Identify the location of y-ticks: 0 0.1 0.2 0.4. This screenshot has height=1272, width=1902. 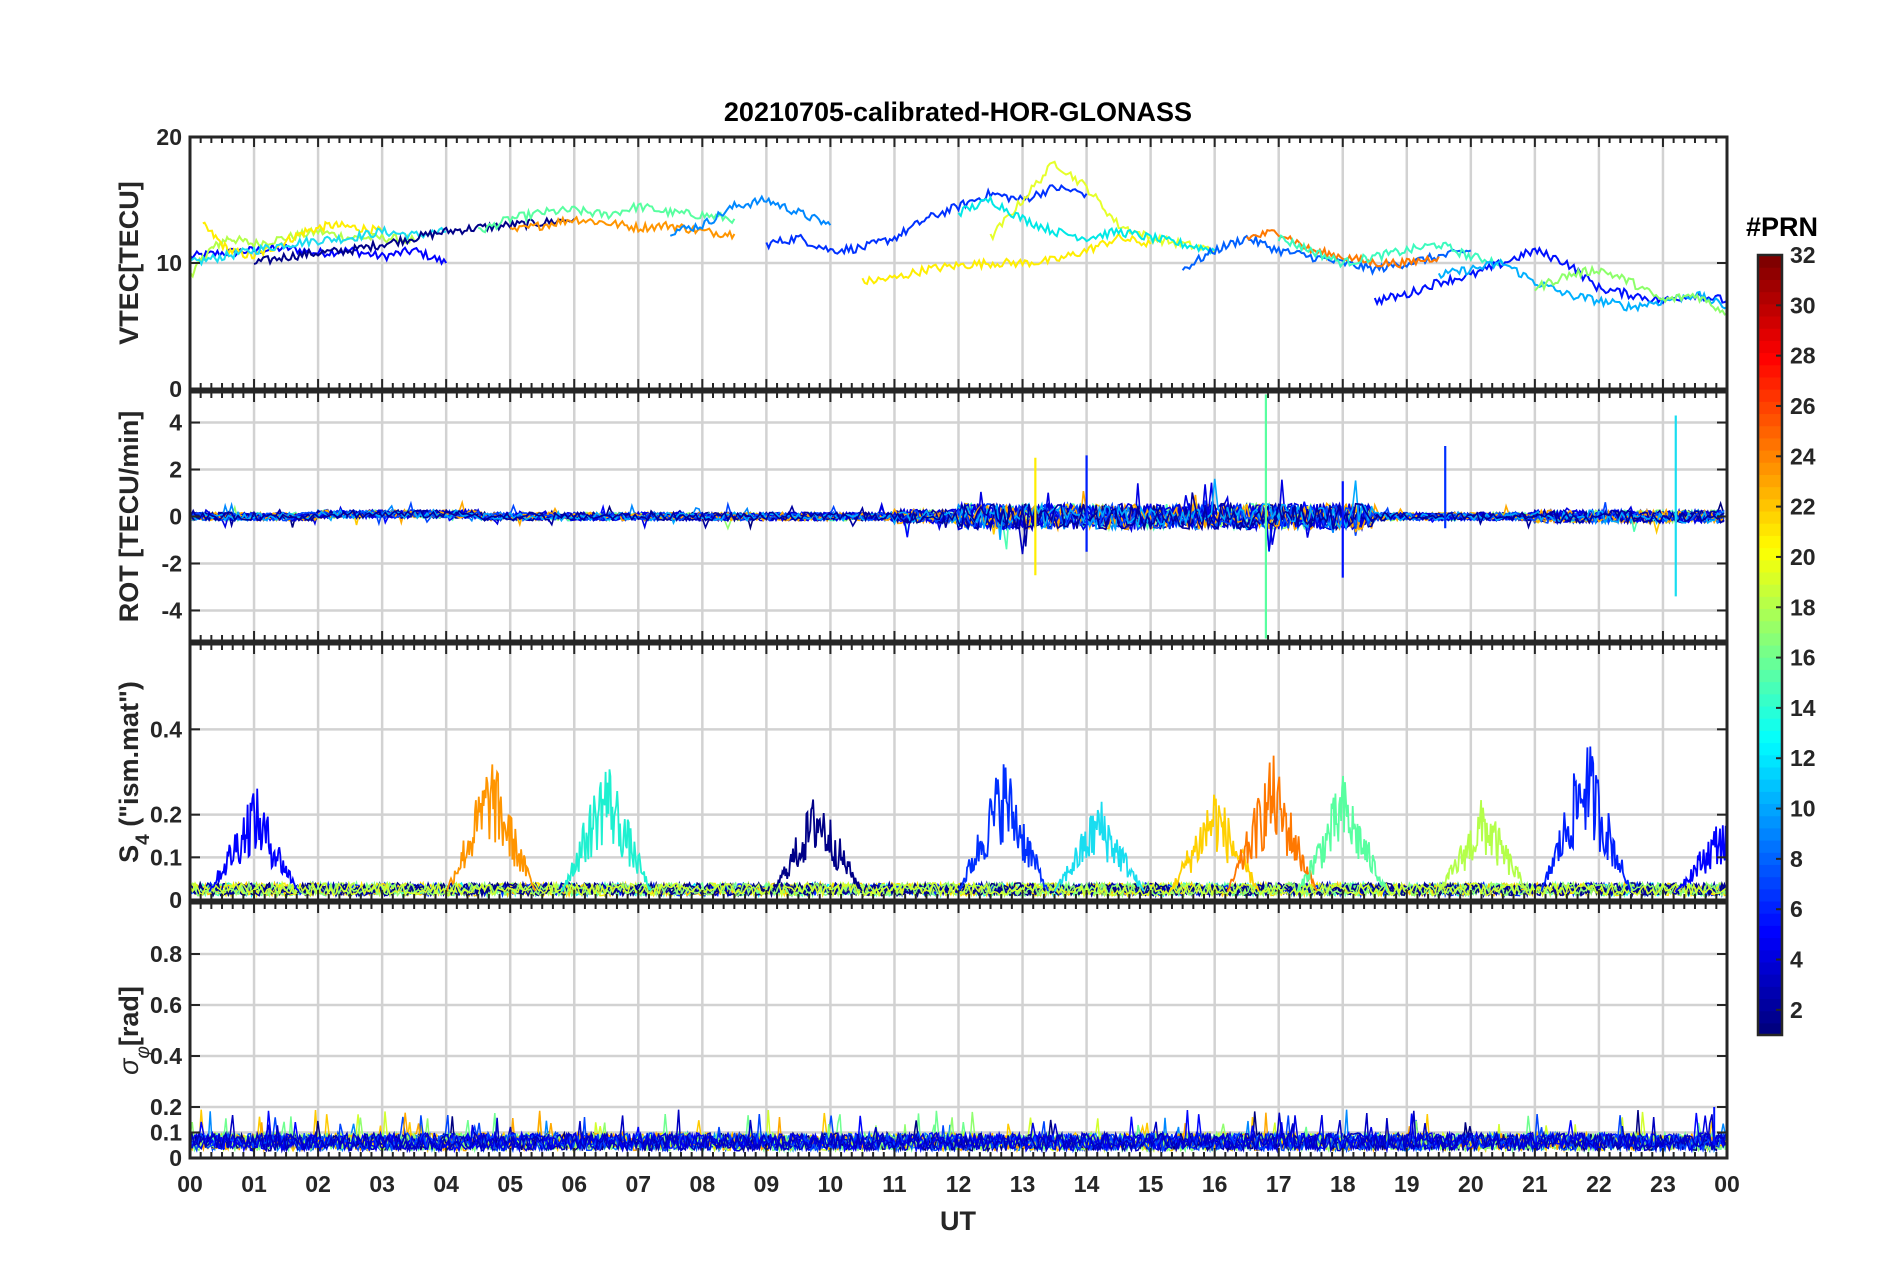
(938, 814).